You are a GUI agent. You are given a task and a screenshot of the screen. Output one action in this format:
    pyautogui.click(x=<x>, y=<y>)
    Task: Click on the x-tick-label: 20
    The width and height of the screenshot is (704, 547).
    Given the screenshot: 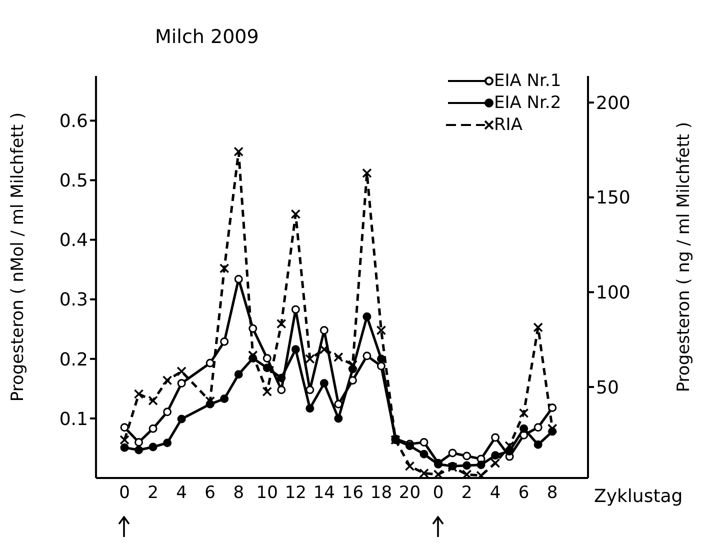 What is the action you would take?
    pyautogui.click(x=409, y=493)
    